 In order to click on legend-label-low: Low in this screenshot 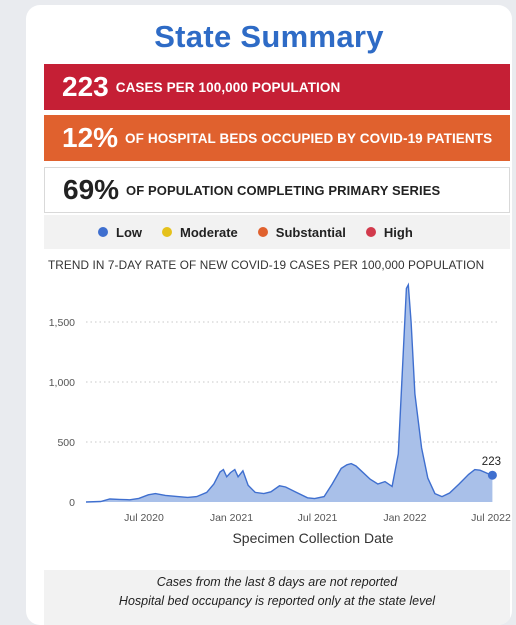, I will do `click(129, 232)`.